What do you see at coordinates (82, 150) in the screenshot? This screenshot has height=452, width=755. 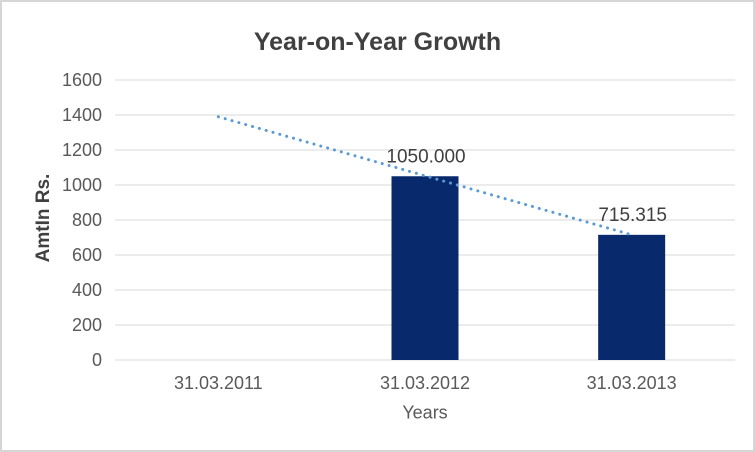 I see `y-tick-label: 1200` at bounding box center [82, 150].